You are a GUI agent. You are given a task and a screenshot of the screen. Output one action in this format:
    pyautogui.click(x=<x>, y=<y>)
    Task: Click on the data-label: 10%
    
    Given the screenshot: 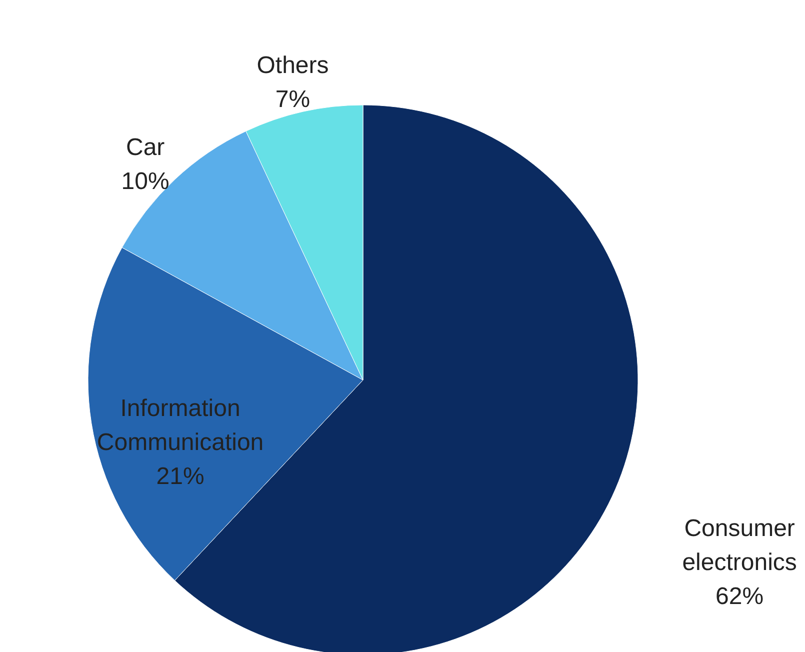 What is the action you would take?
    pyautogui.click(x=145, y=182)
    